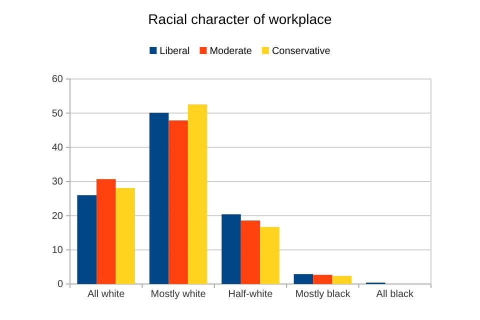 This screenshot has height=320, width=480. What do you see at coordinates (175, 51) in the screenshot?
I see `legend-label: Liberal` at bounding box center [175, 51].